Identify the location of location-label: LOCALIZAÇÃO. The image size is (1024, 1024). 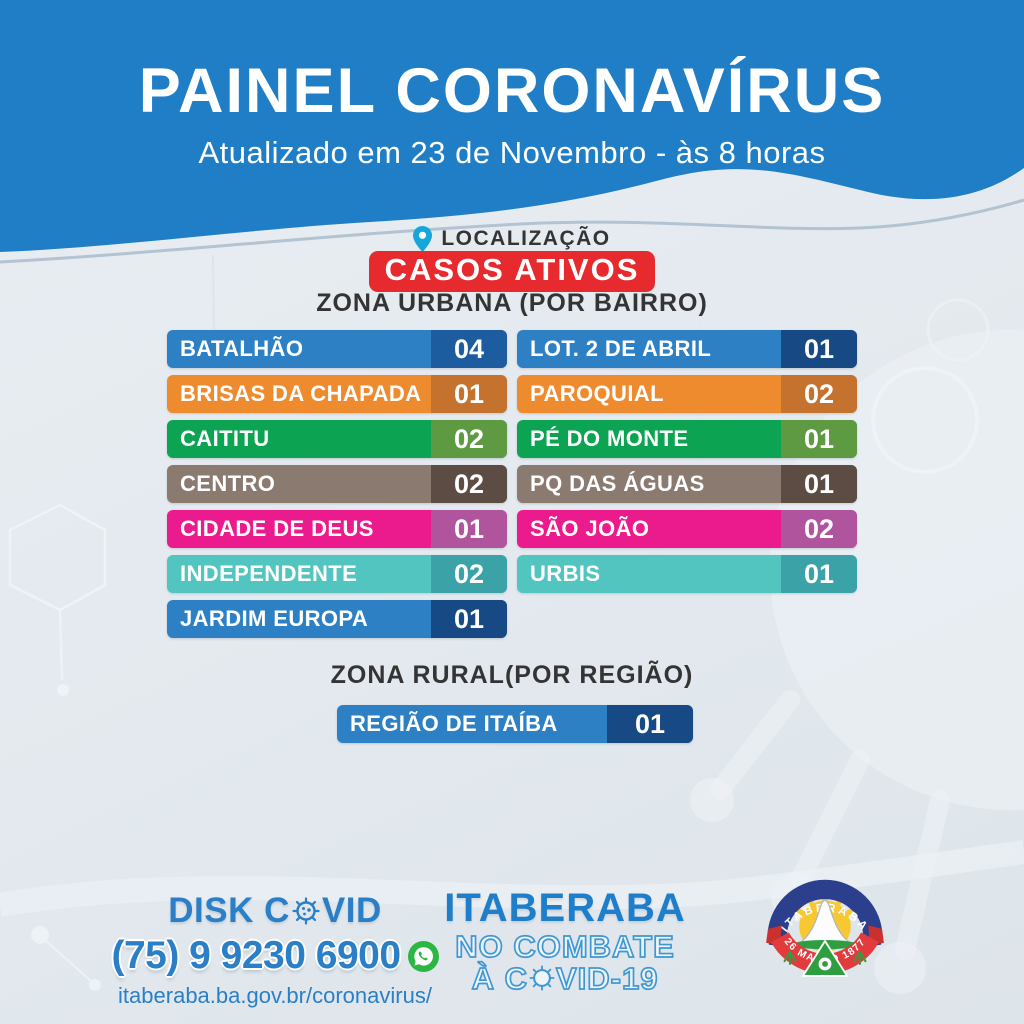
(526, 238).